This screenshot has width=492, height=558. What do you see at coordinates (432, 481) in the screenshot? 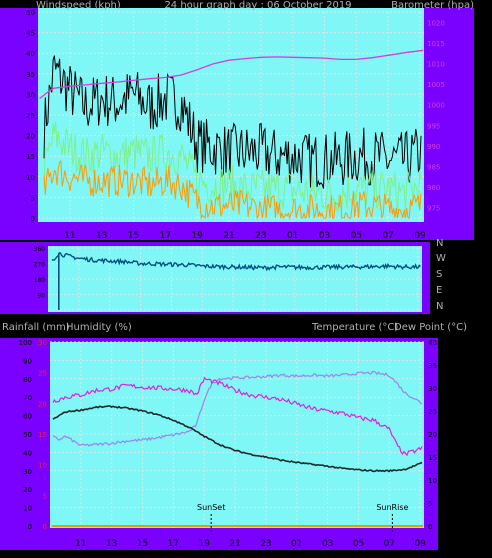
I see `temperature-tick-label: 10` at bounding box center [432, 481].